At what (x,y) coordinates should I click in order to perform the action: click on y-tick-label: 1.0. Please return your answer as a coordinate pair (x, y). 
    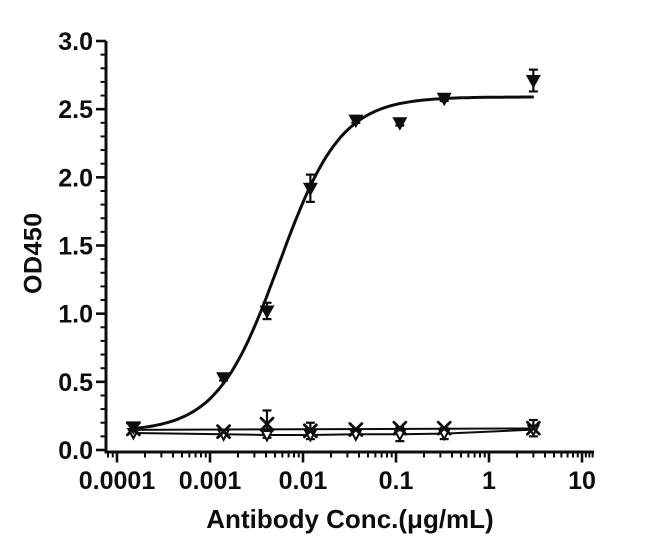
    Looking at the image, I should click on (75, 315).